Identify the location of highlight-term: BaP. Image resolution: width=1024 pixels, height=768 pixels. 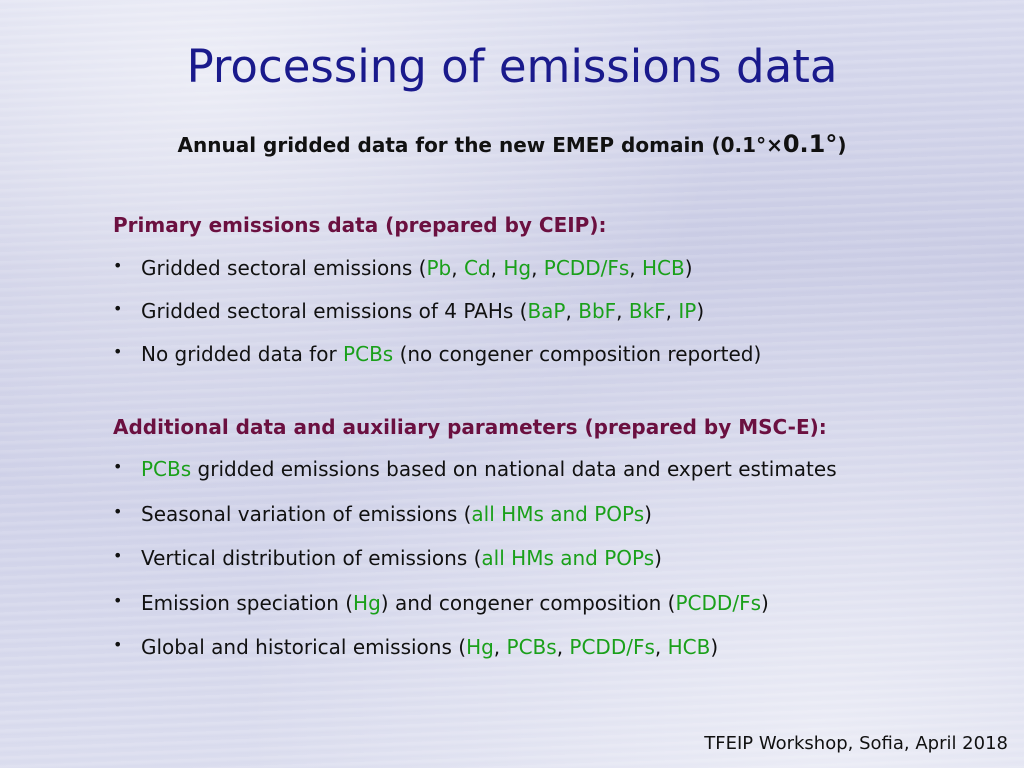
(546, 311).